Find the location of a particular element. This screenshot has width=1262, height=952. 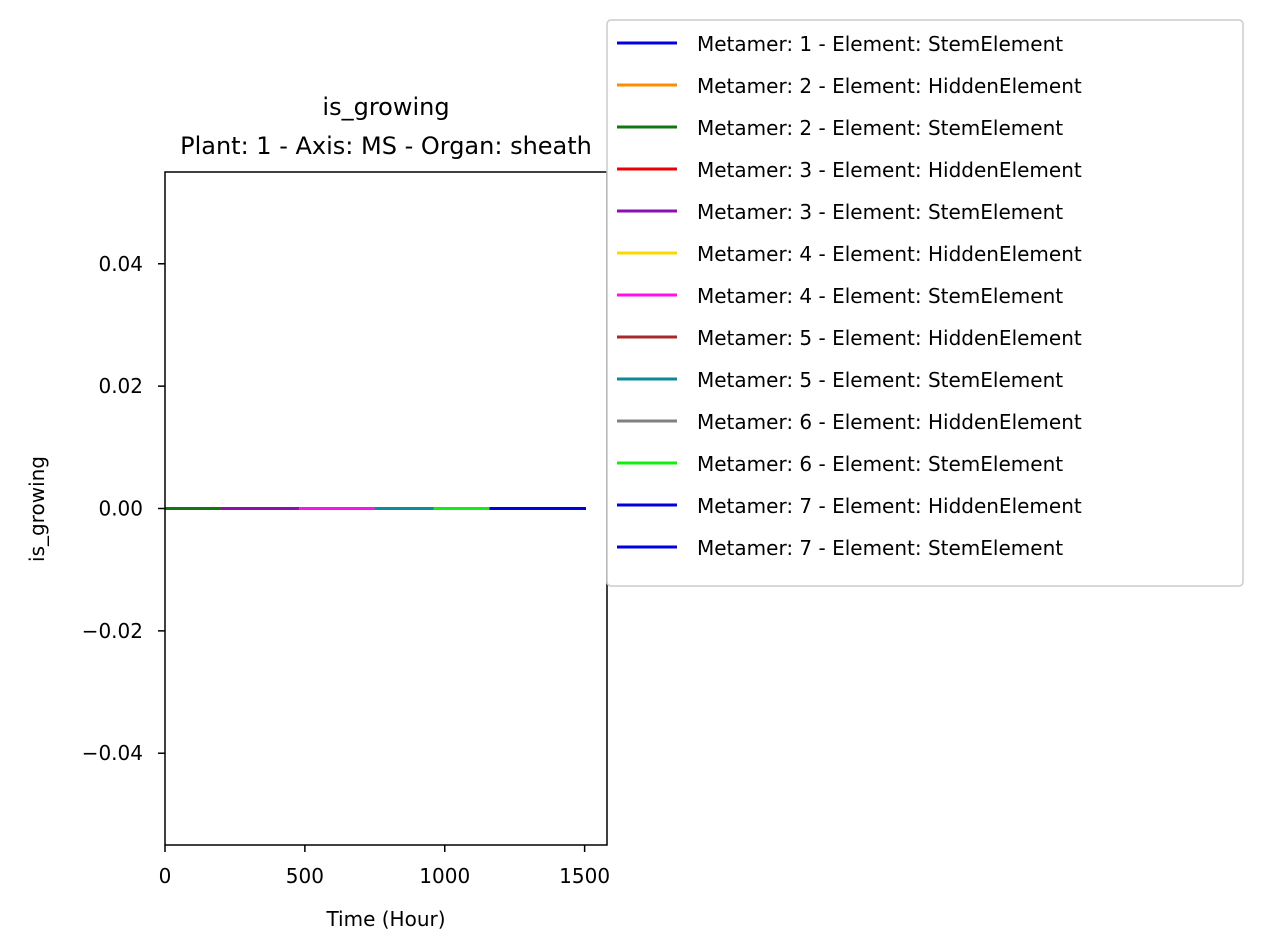

legend-label-4: Metamer: 3 - Element: HiddenElement is located at coordinates (889, 170).